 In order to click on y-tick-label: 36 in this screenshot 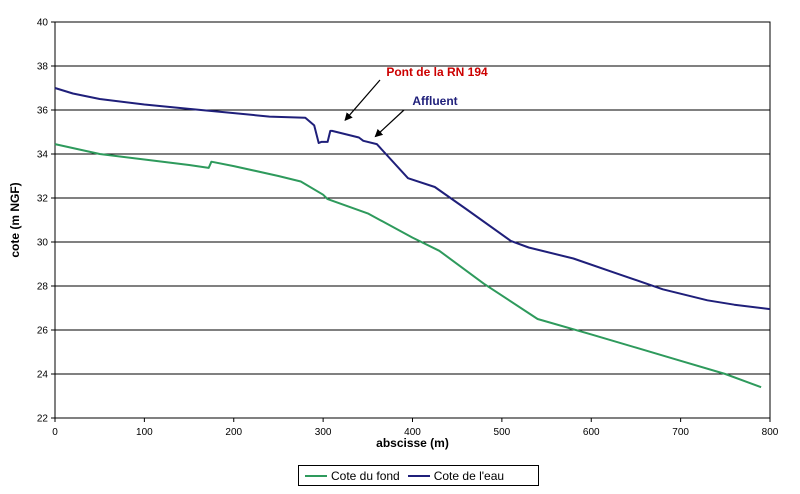, I will do `click(43, 111)`.